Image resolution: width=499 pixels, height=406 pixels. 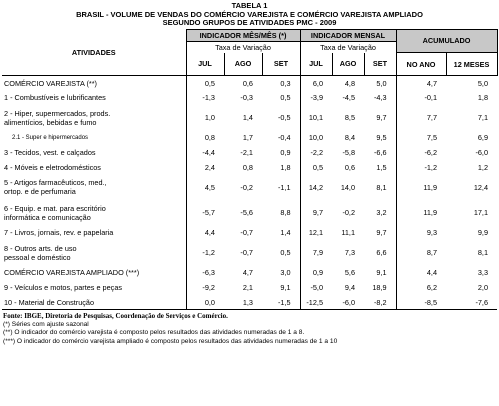 I want to click on value-cell: -2,1, so click(x=246, y=153).